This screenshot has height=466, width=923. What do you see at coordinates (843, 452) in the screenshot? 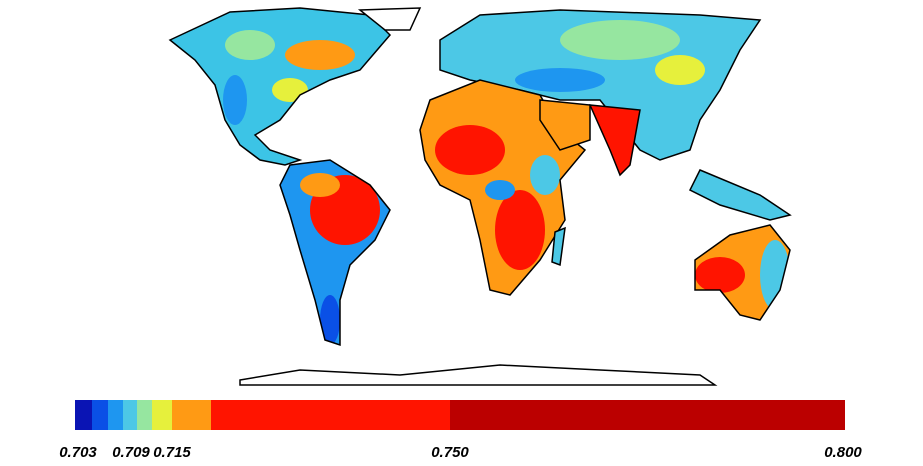
I see `colorbar-tick-label: 0.800` at bounding box center [843, 452].